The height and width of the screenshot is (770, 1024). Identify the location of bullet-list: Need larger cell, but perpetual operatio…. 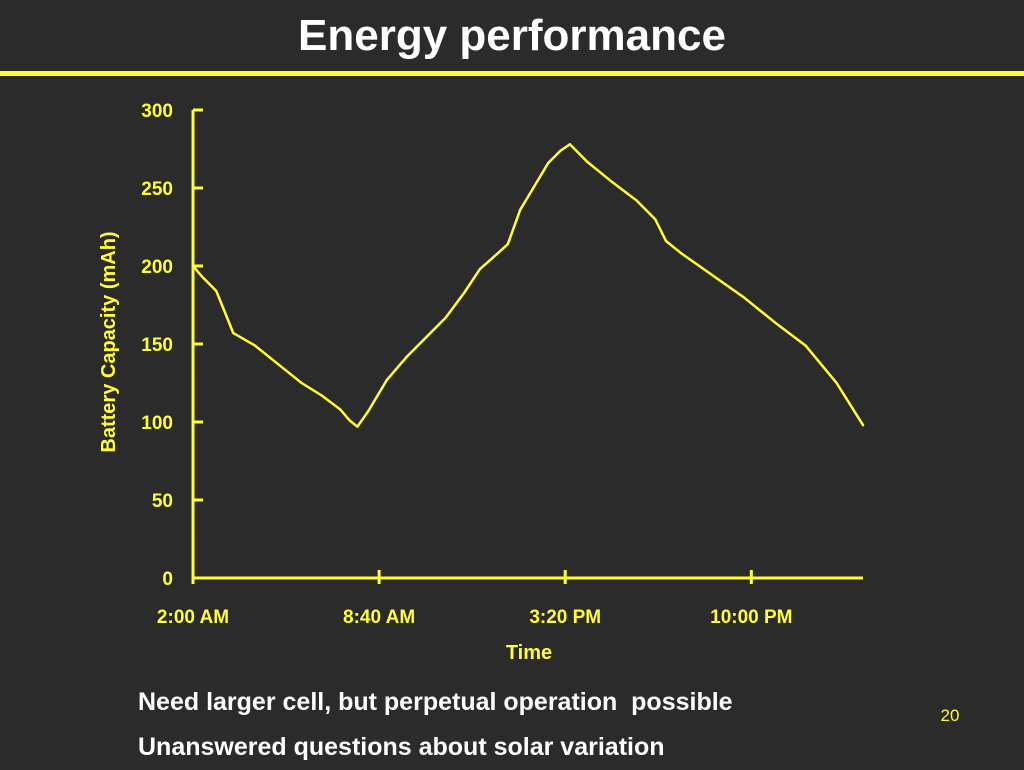
(435, 725).